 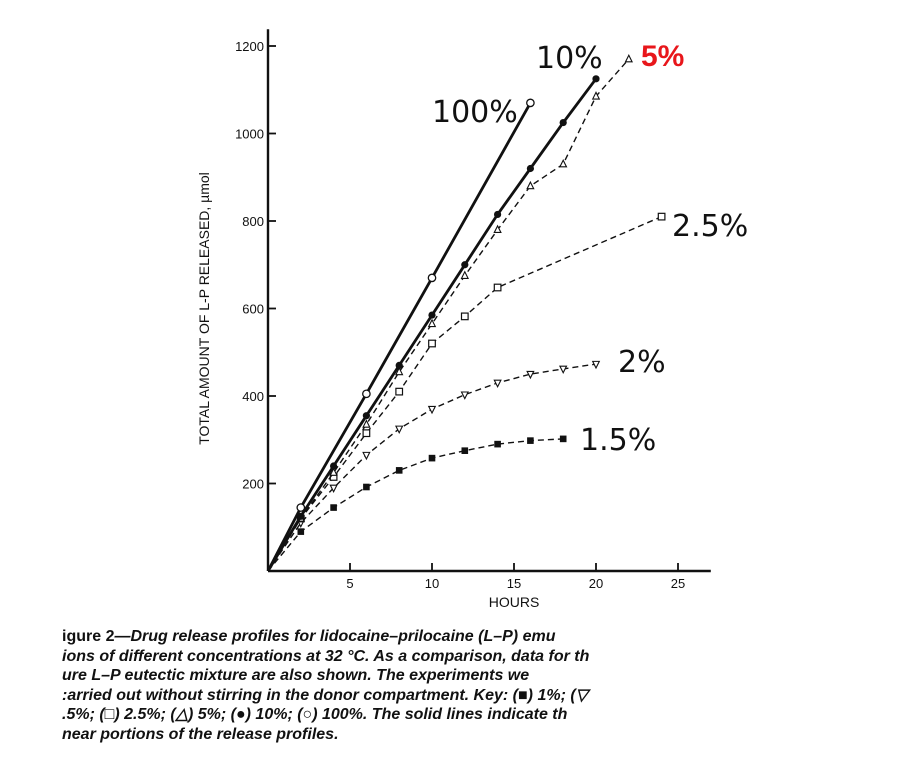 I want to click on y-axis-label: TOTAL AMOUNT OF L-P RELEASED, µmol, so click(x=204, y=308).